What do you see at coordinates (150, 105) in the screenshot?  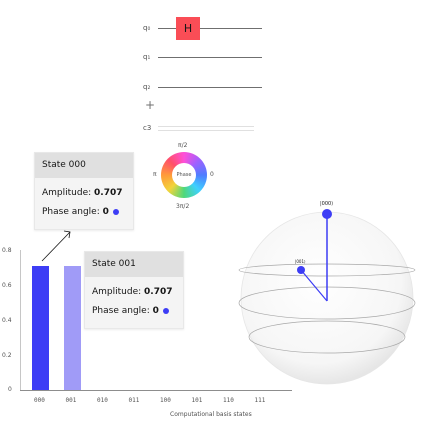 I see `add-qubit-button: +` at bounding box center [150, 105].